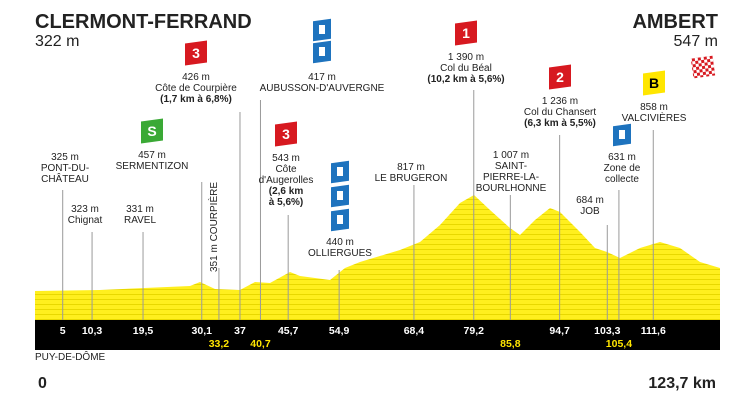 This screenshot has width=750, height=402. Describe the element at coordinates (510, 344) in the screenshot. I see `km-label: 85,8` at that location.